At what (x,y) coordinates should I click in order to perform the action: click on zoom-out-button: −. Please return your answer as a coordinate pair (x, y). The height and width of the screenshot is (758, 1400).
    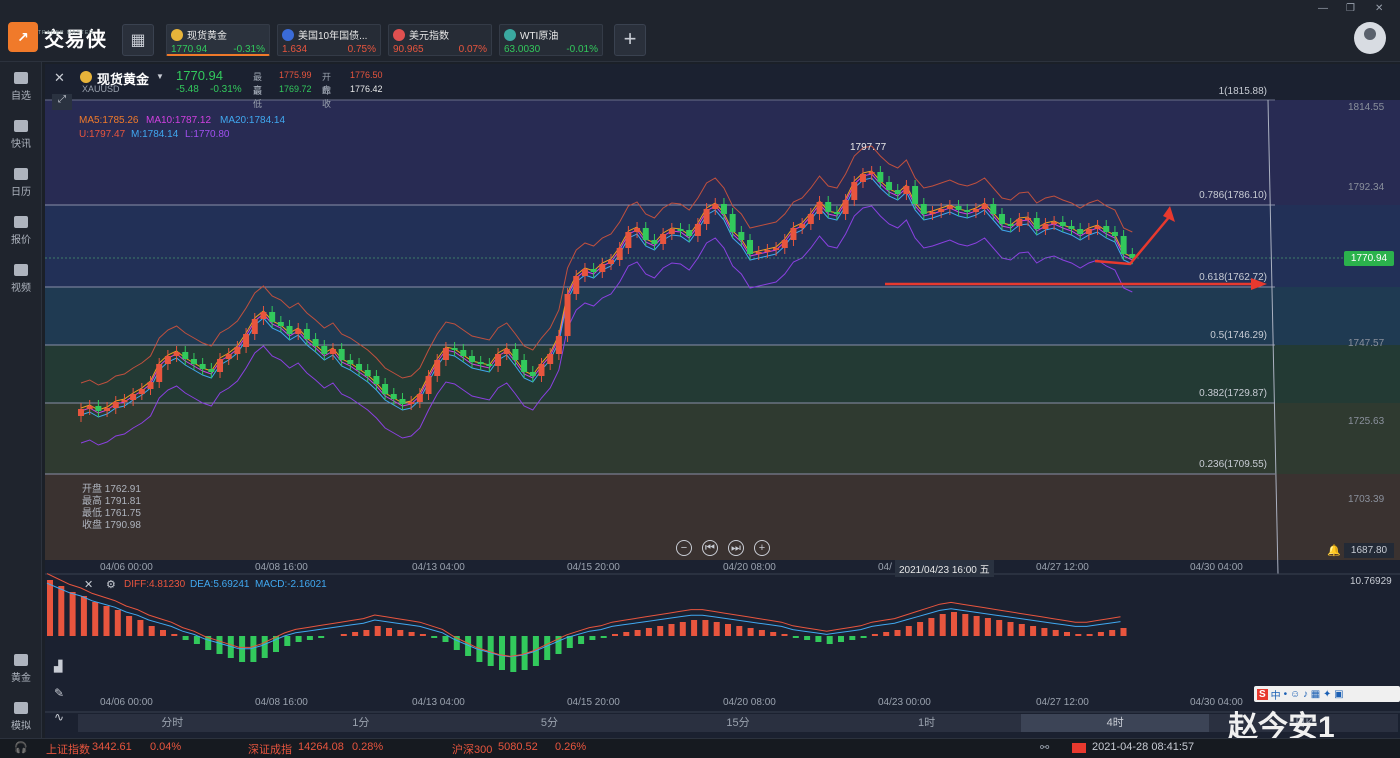
    Looking at the image, I should click on (684, 548).